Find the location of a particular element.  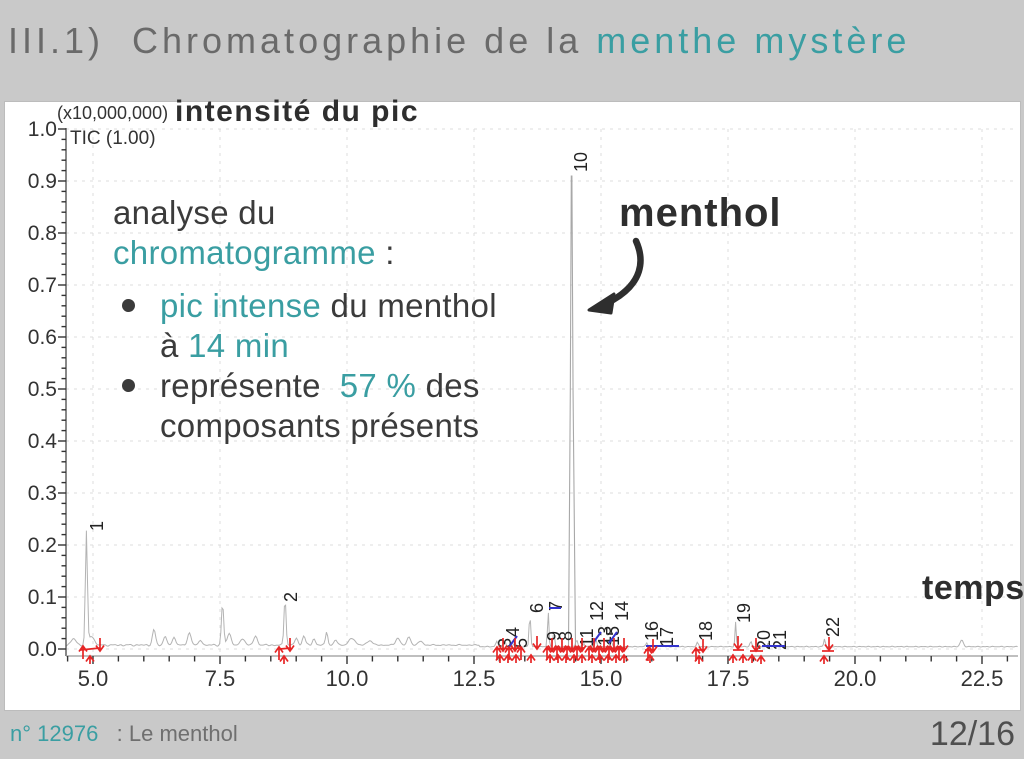

svg-text: (x10,000,000) is located at coordinates (112, 113).